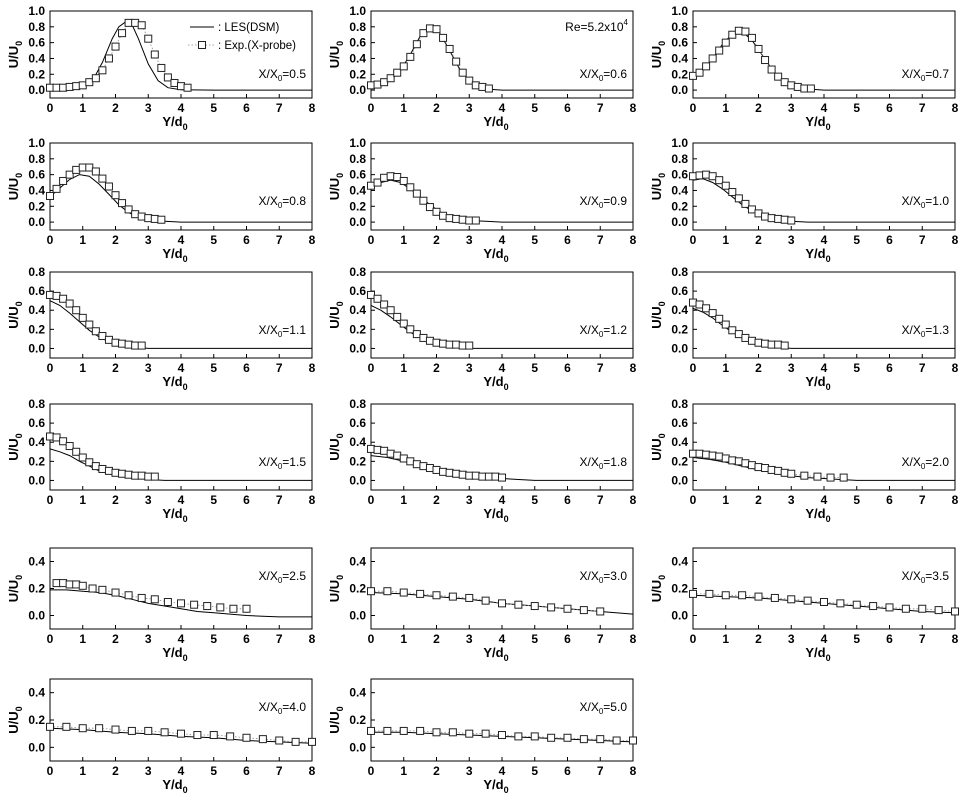 This screenshot has height=807, width=966. I want to click on panel-annotation: X/X0=3.5, so click(926, 577).